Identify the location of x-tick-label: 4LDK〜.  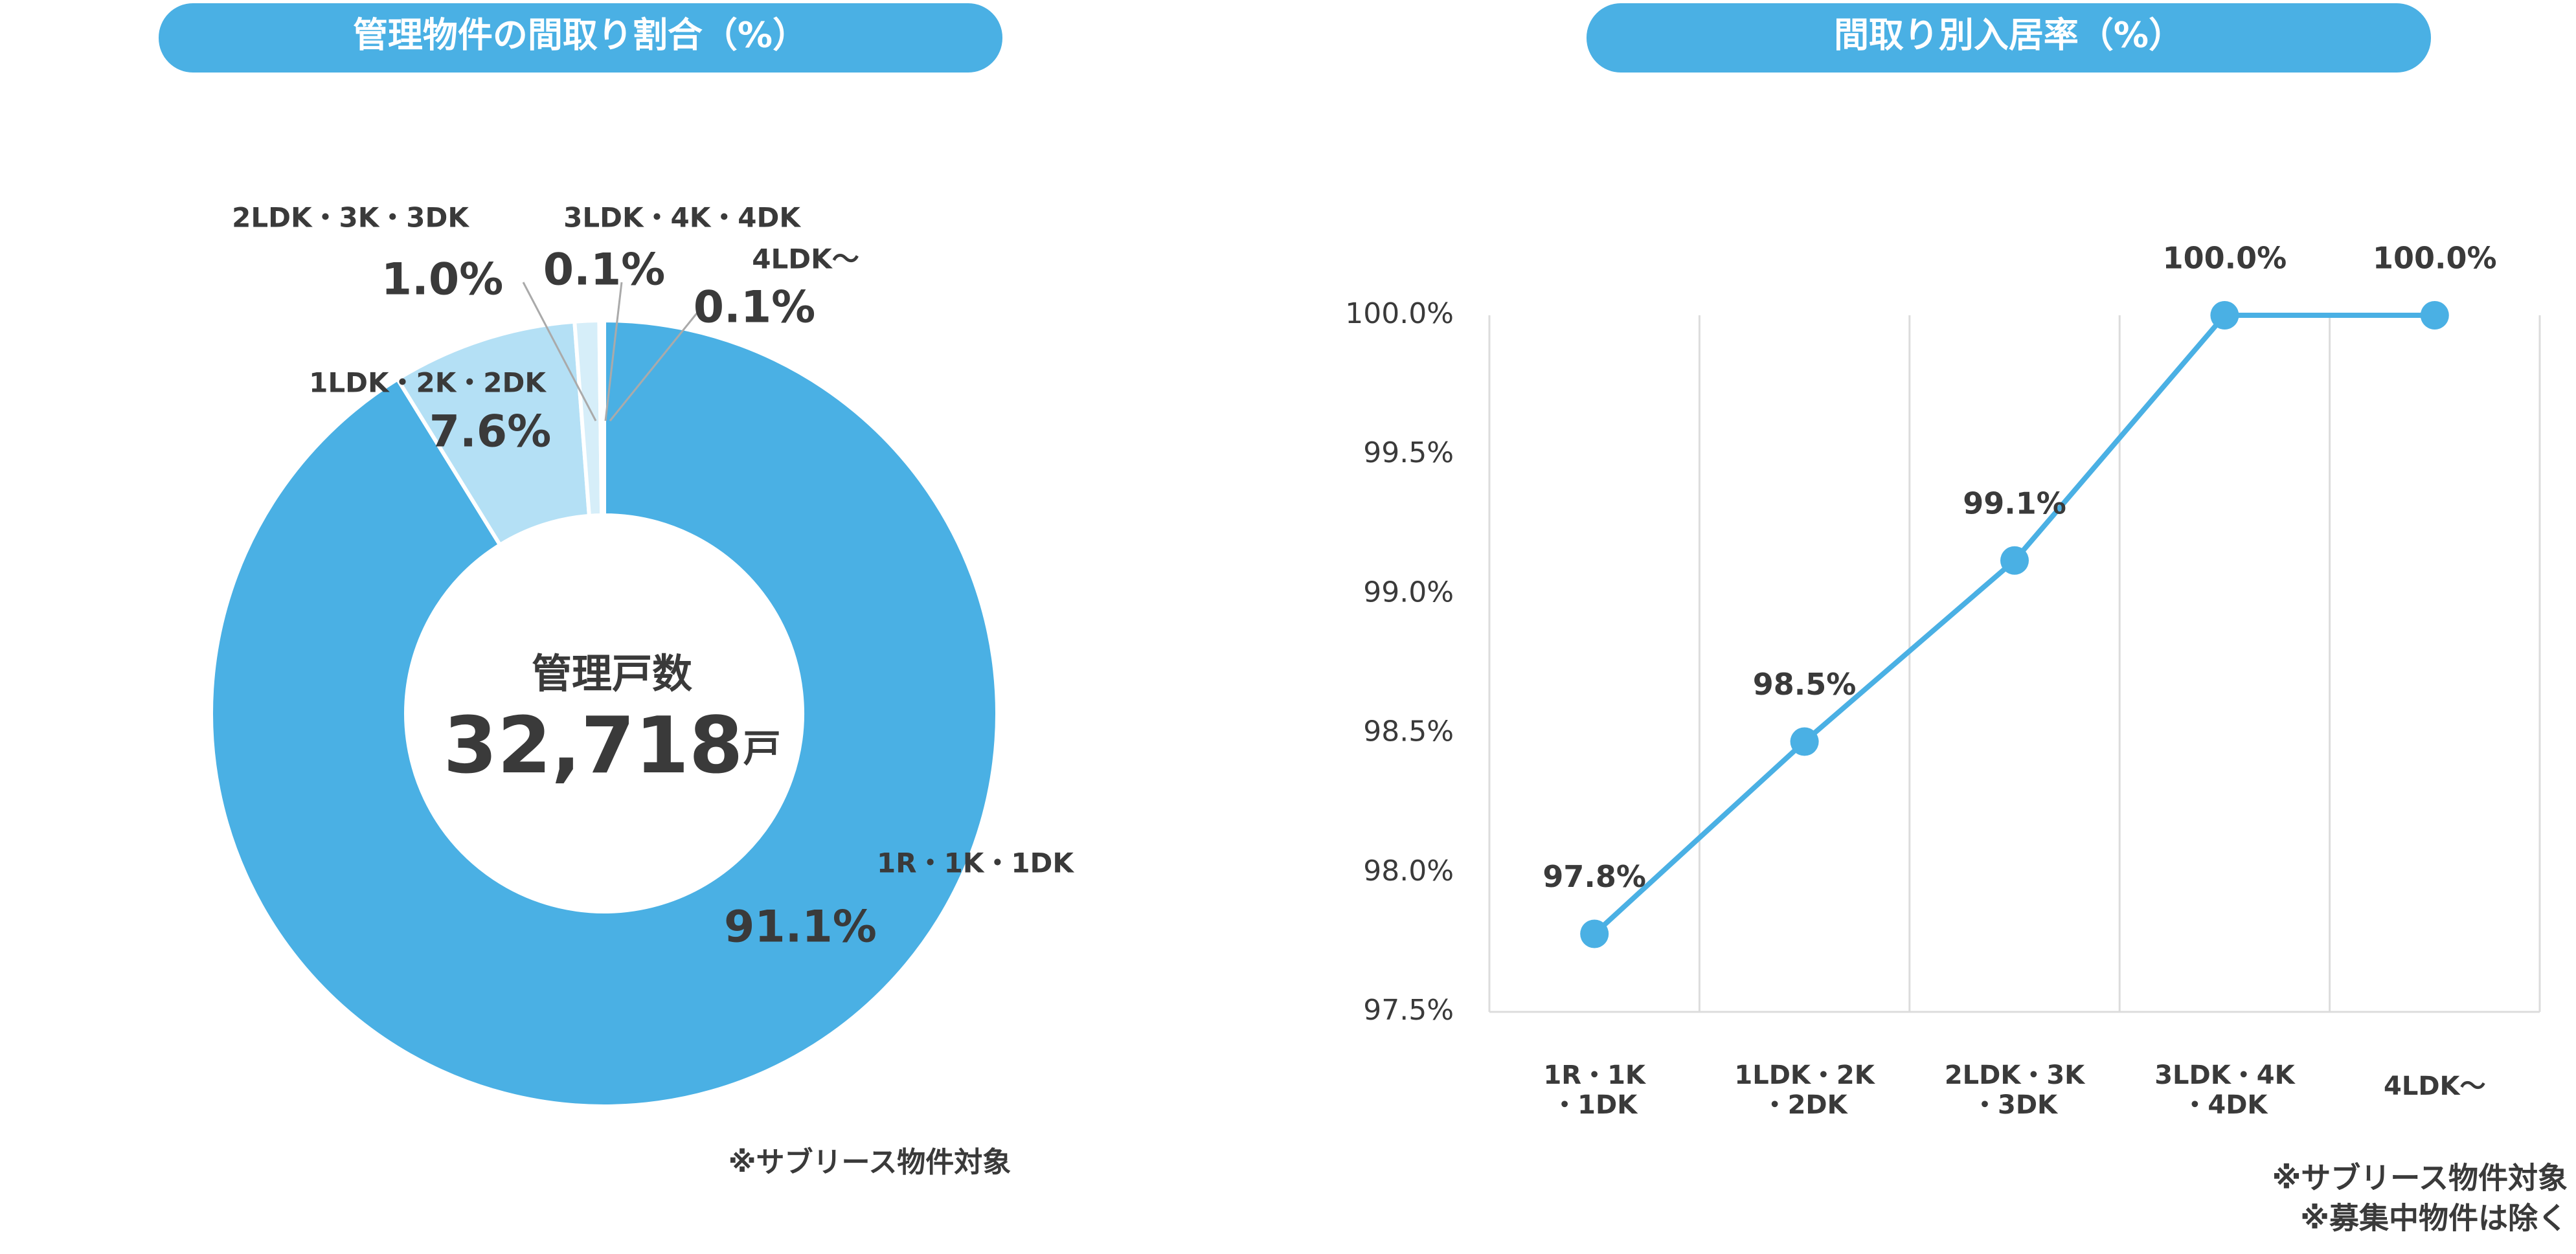
(2435, 1086).